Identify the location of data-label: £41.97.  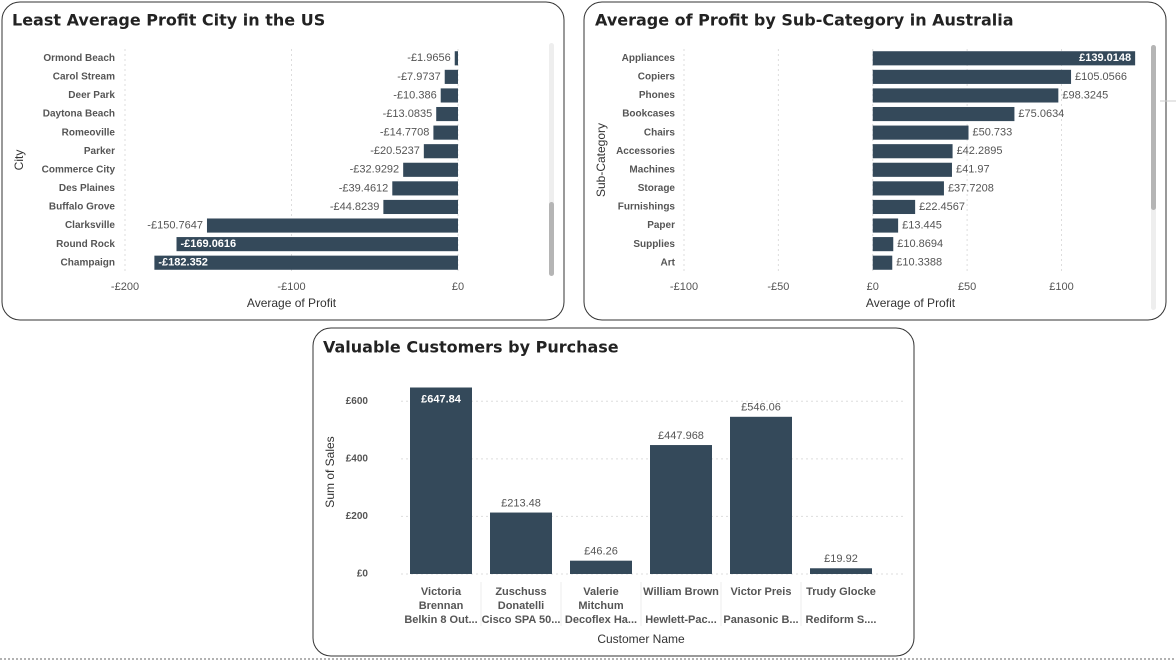
(973, 170).